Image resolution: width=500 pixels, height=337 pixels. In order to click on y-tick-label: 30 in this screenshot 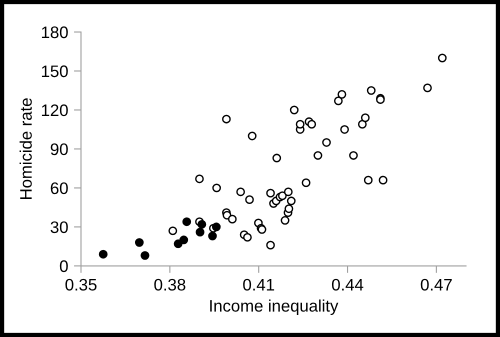, I will do `click(59, 227)`.